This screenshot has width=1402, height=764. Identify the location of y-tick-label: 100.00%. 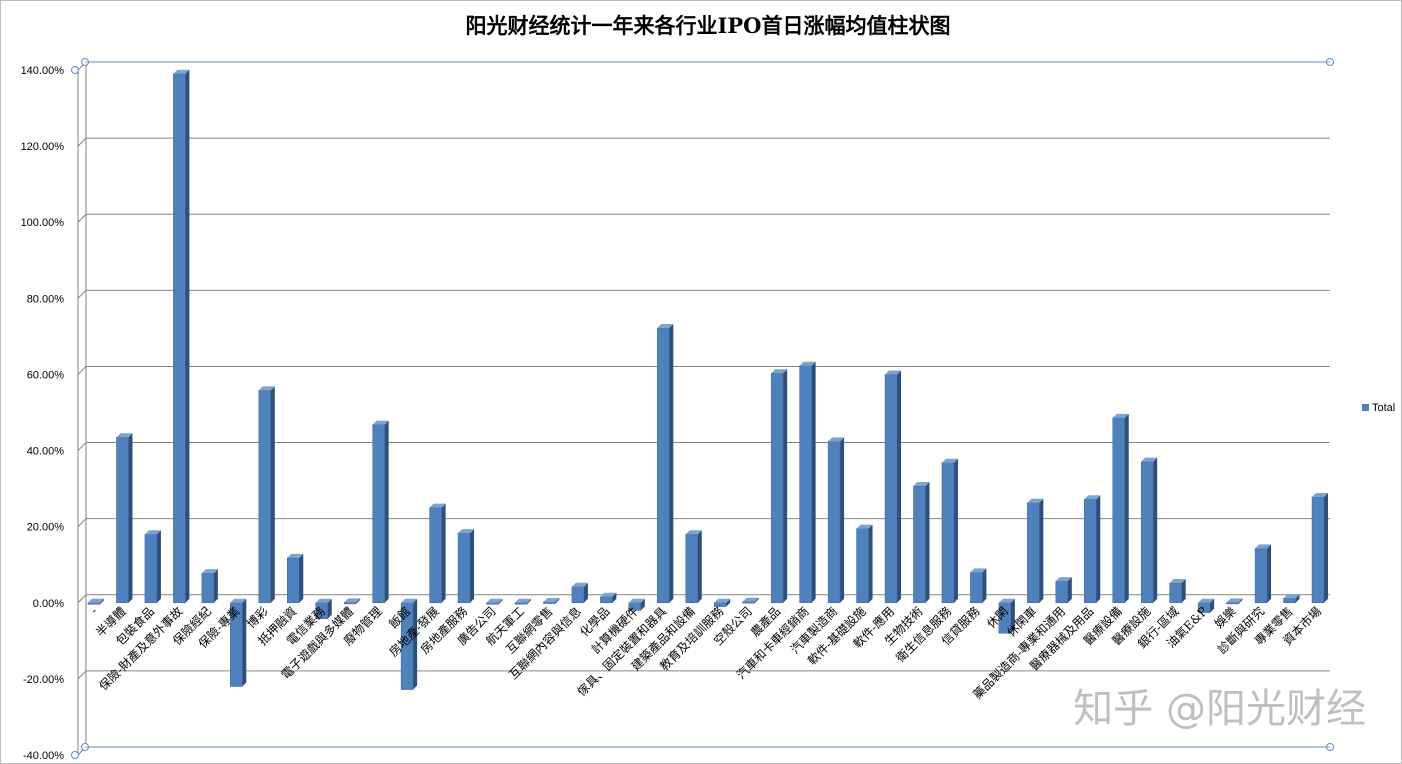
(43, 223).